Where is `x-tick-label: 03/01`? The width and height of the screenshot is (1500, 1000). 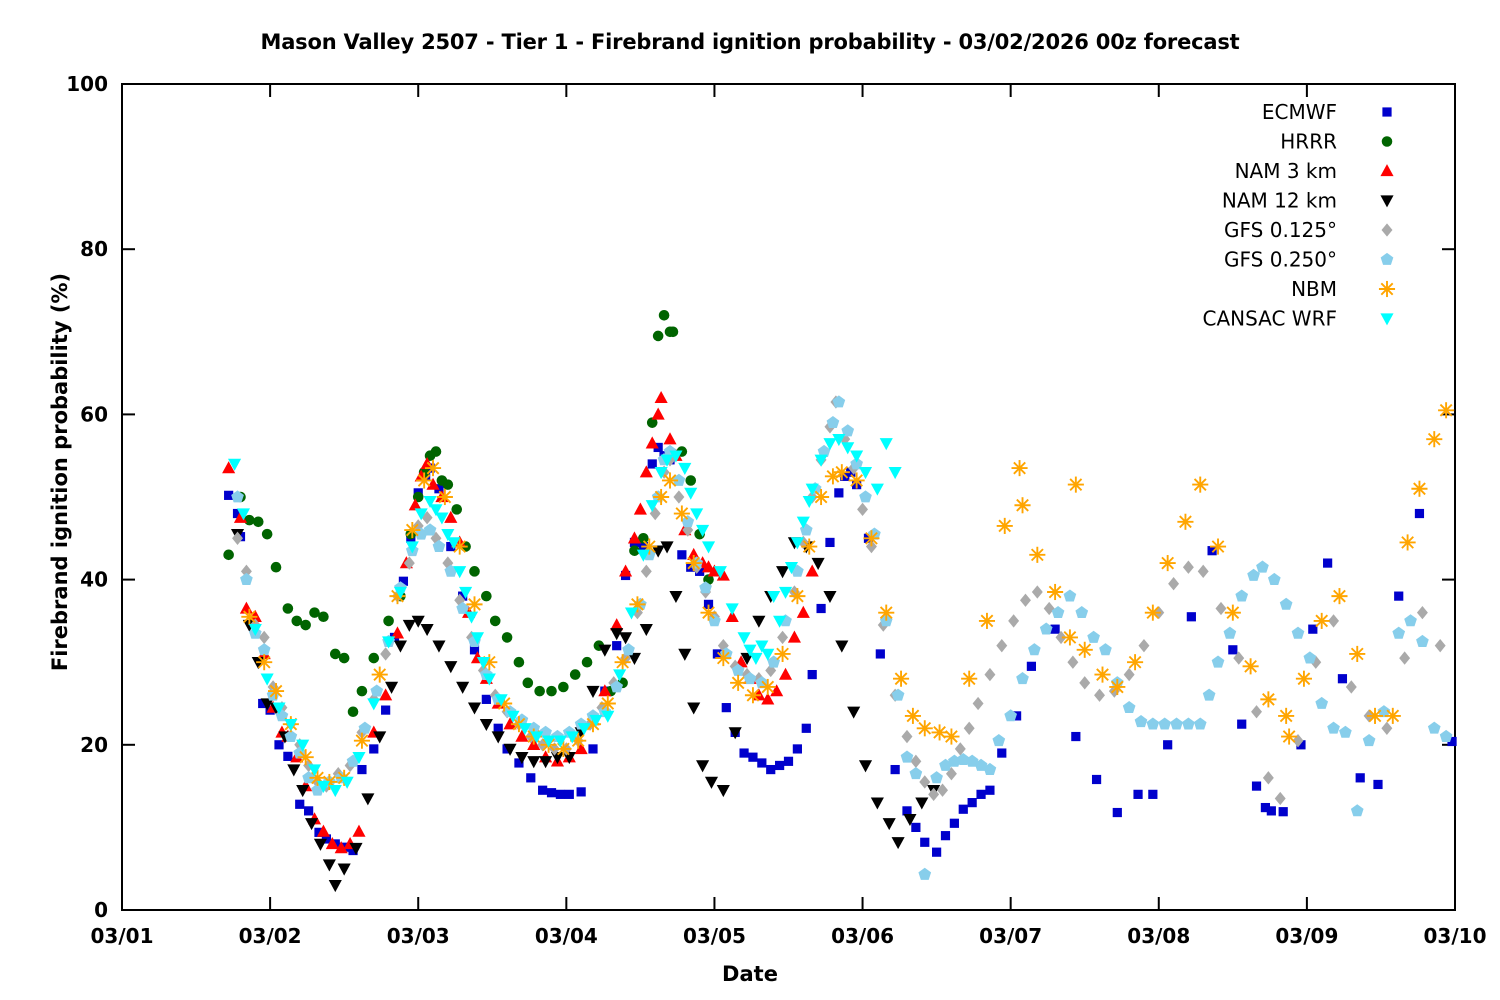 x-tick-label: 03/01 is located at coordinates (122, 936).